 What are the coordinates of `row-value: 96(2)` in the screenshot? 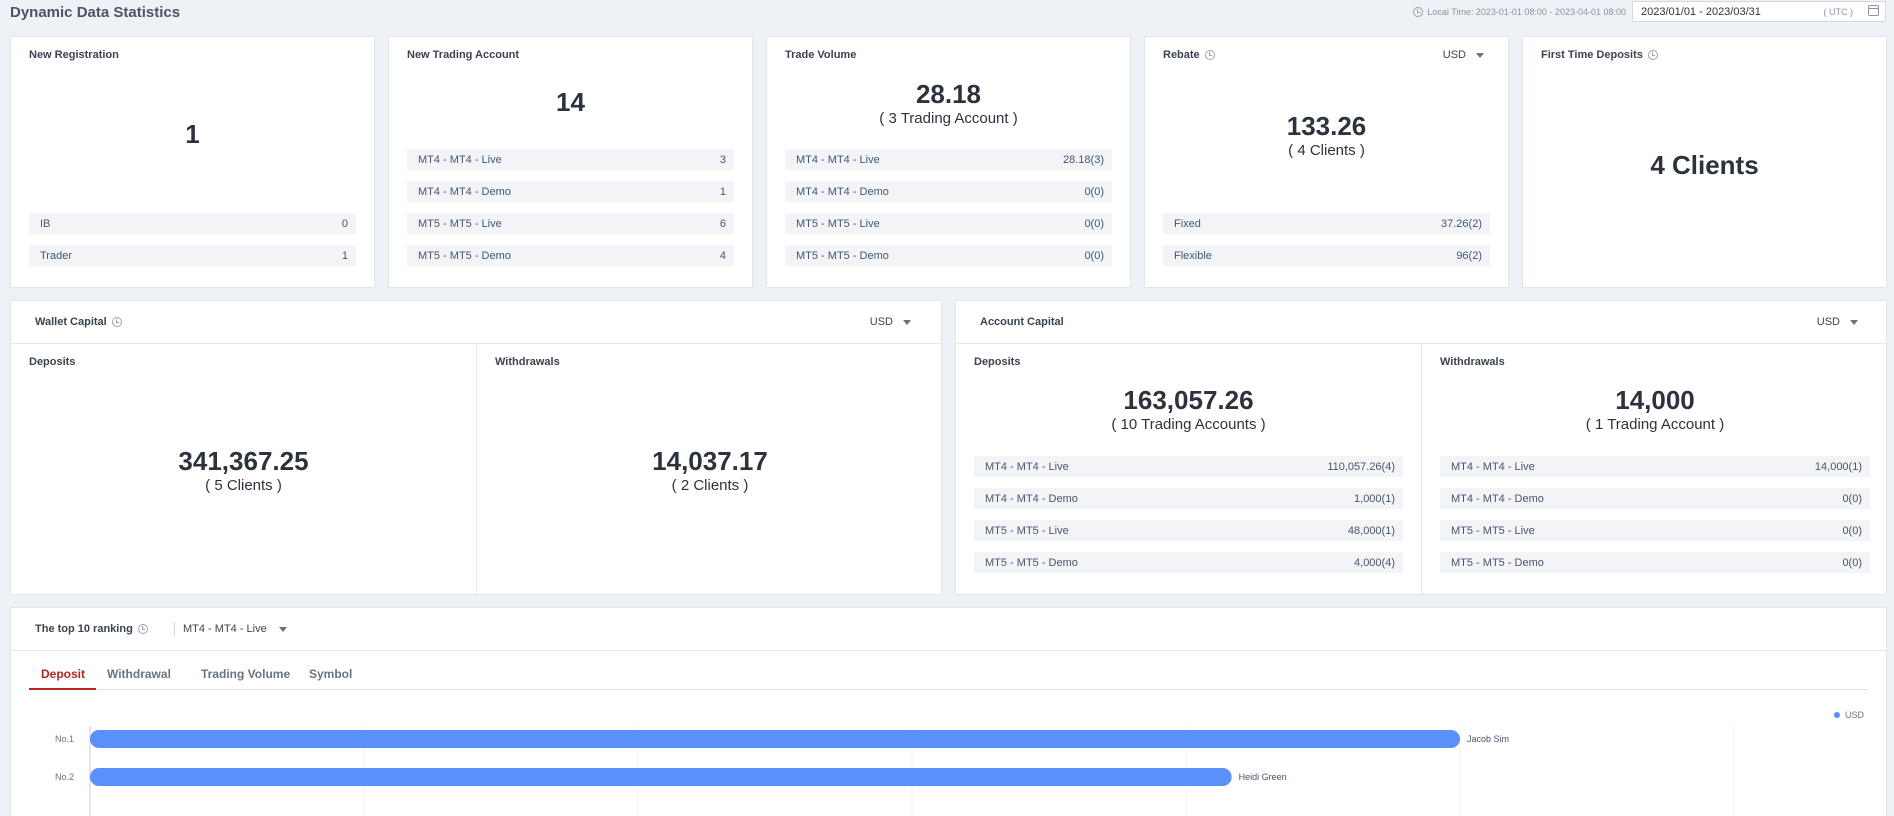 It's located at (1469, 256).